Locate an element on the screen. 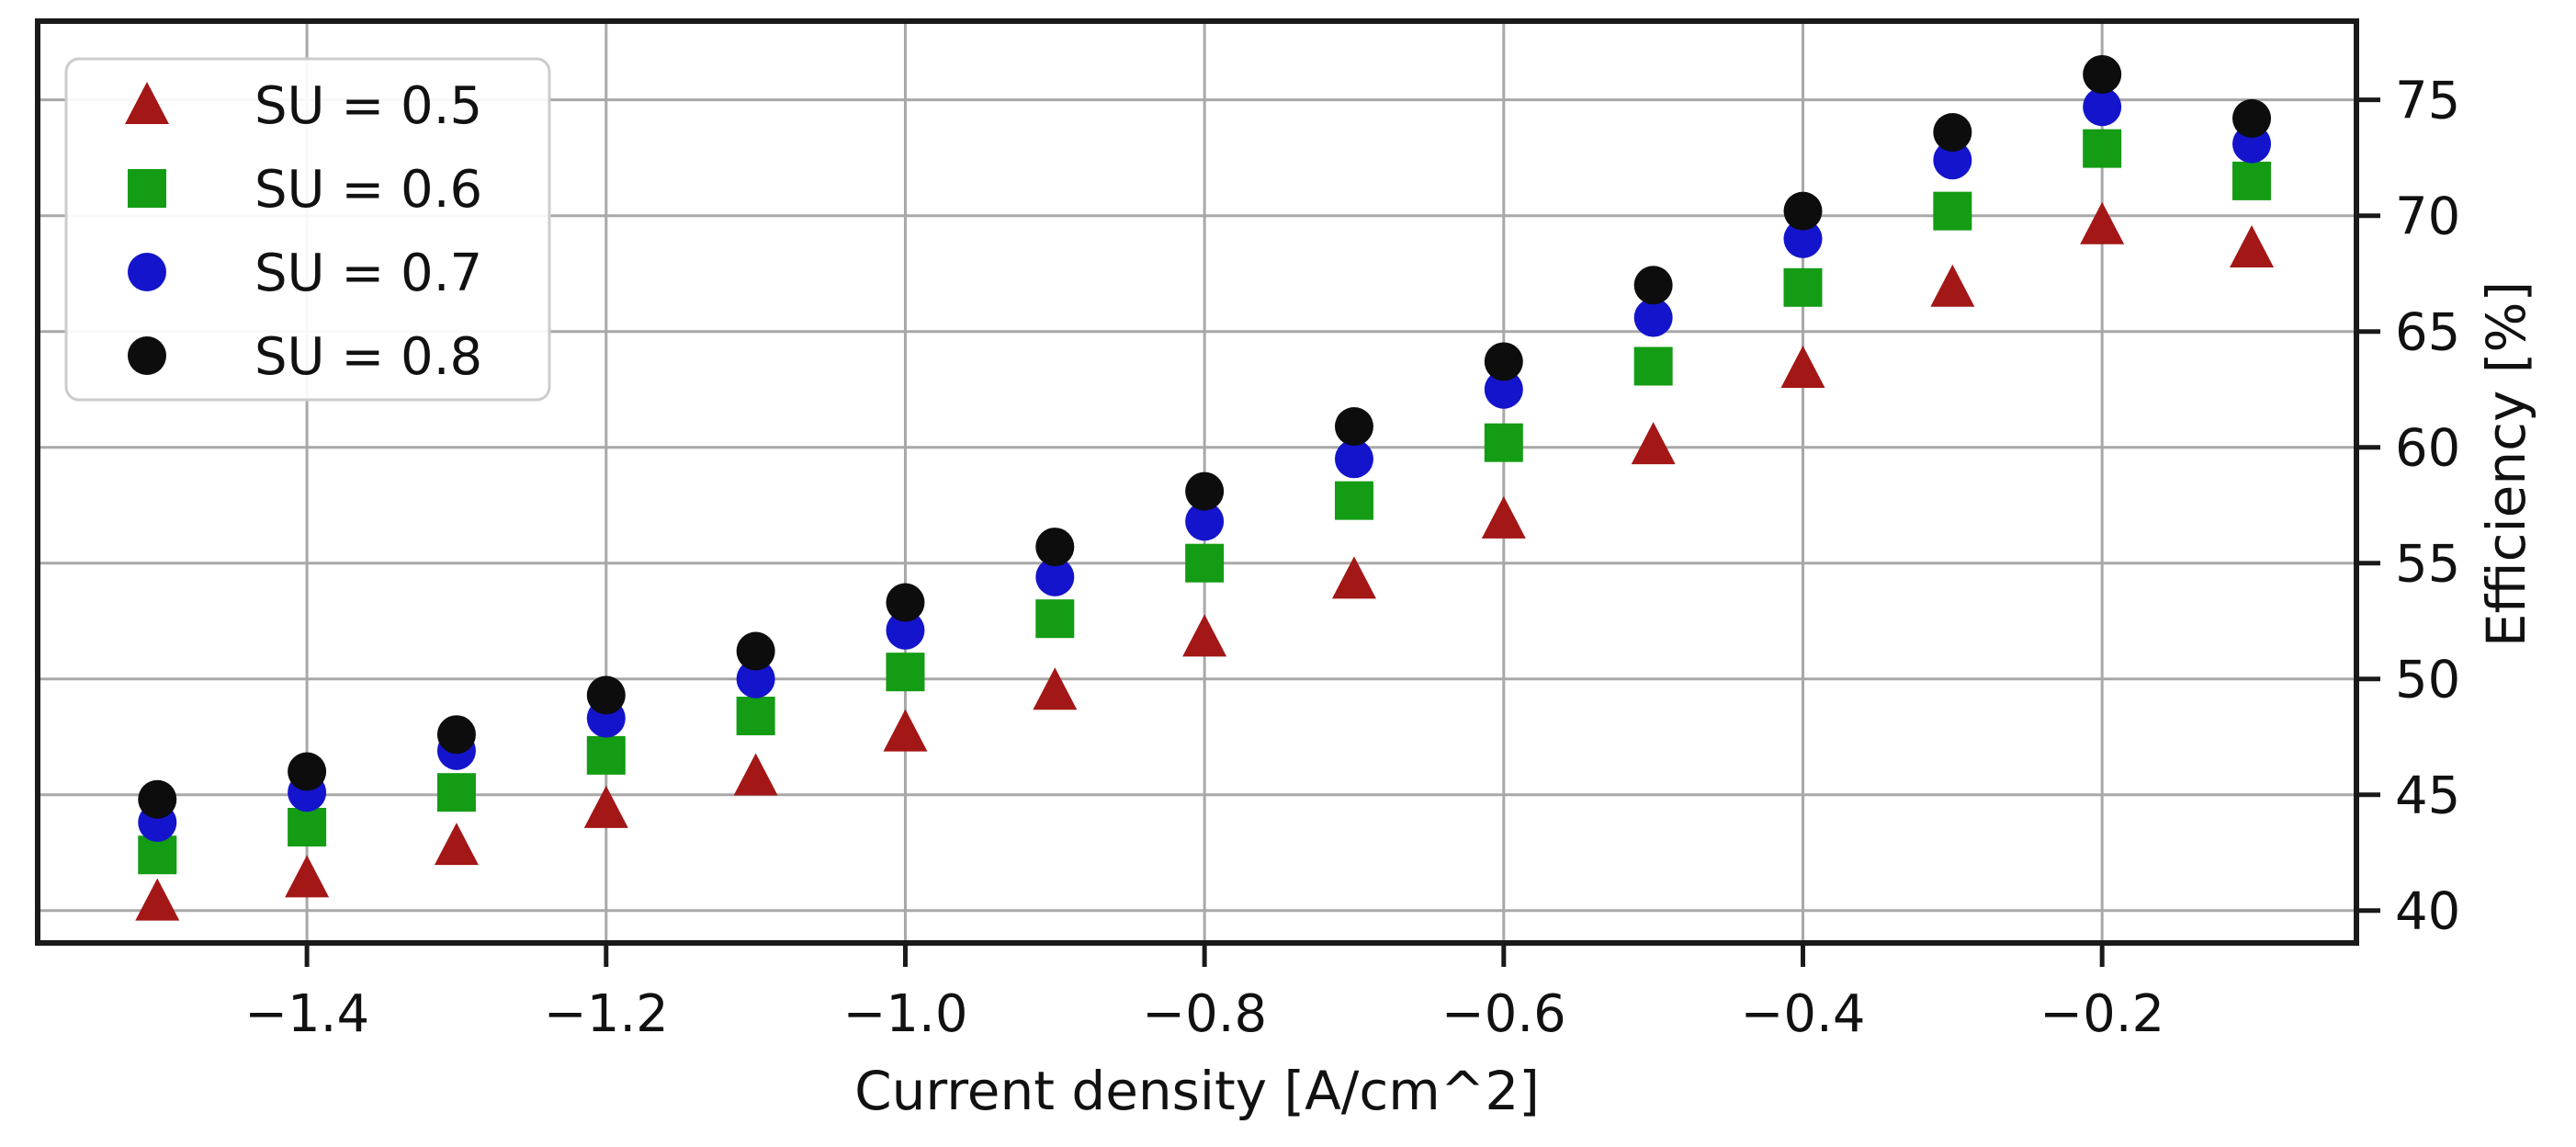 The image size is (2576, 1147). x-tick-label: −0.8 is located at coordinates (1204, 1014).